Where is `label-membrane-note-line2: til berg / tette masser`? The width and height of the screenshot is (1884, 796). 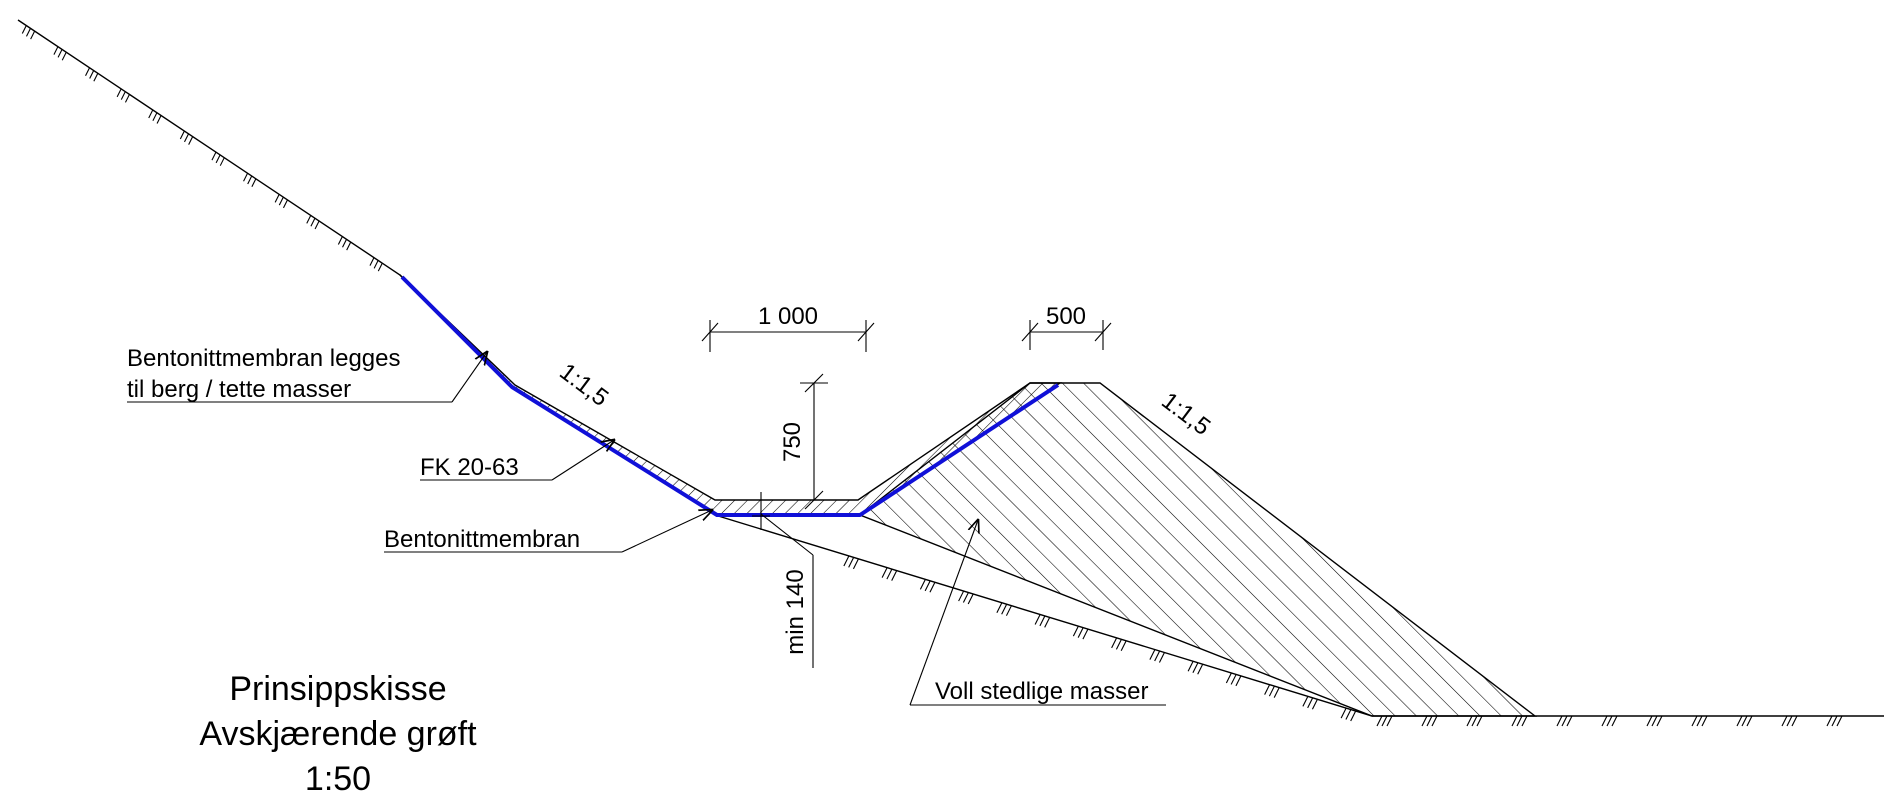
label-membrane-note-line2: til berg / tette masser is located at coordinates (239, 389).